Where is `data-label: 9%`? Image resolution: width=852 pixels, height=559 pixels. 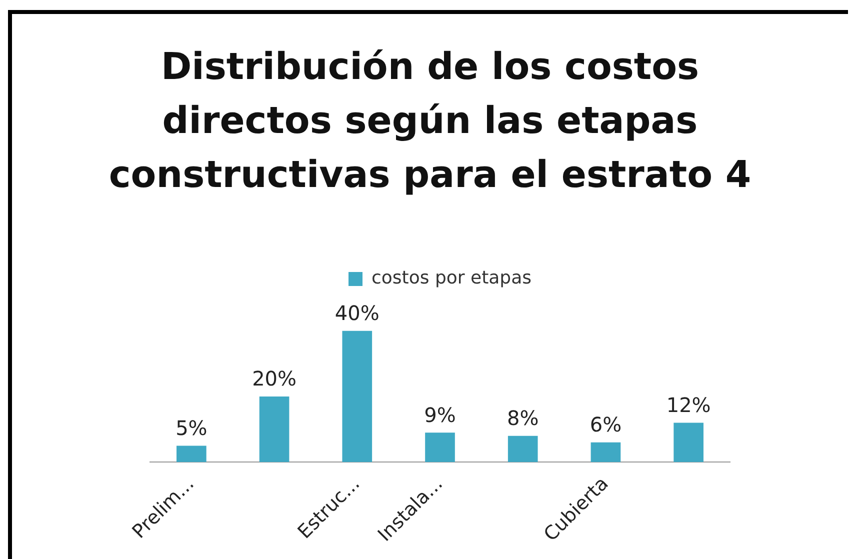 data-label: 9% is located at coordinates (440, 414).